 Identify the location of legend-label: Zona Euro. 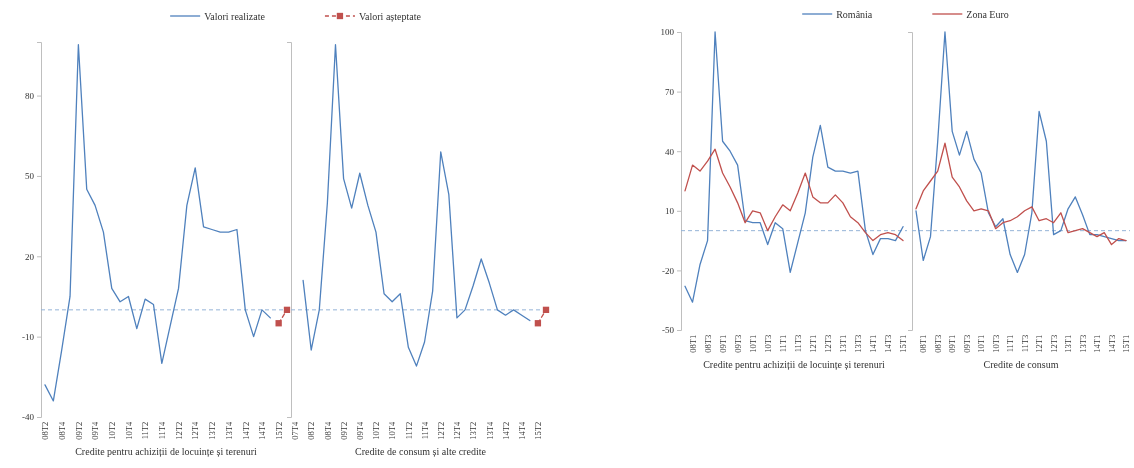
(987, 14).